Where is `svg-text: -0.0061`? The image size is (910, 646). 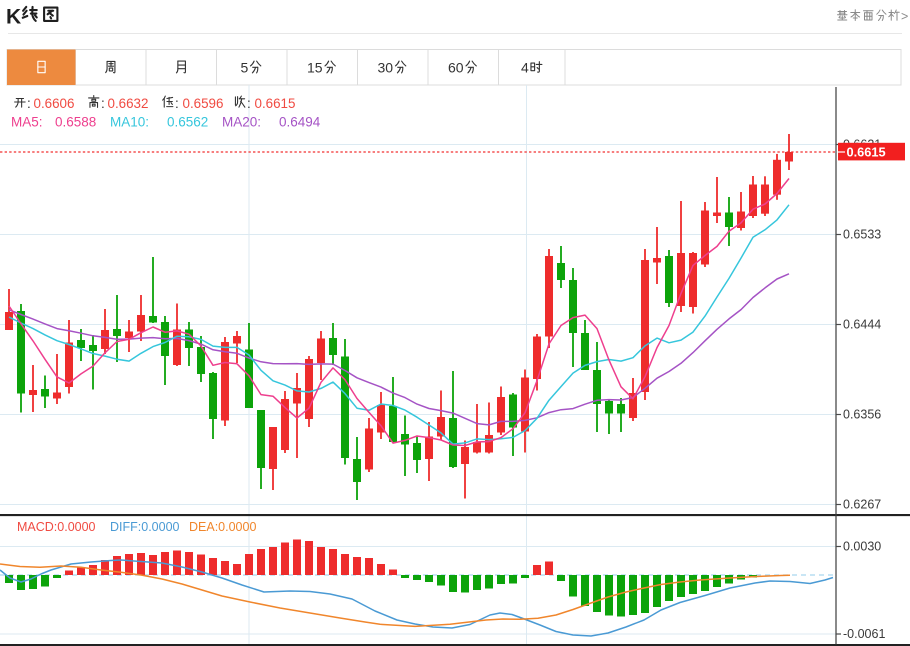
svg-text: -0.0061 is located at coordinates (864, 634).